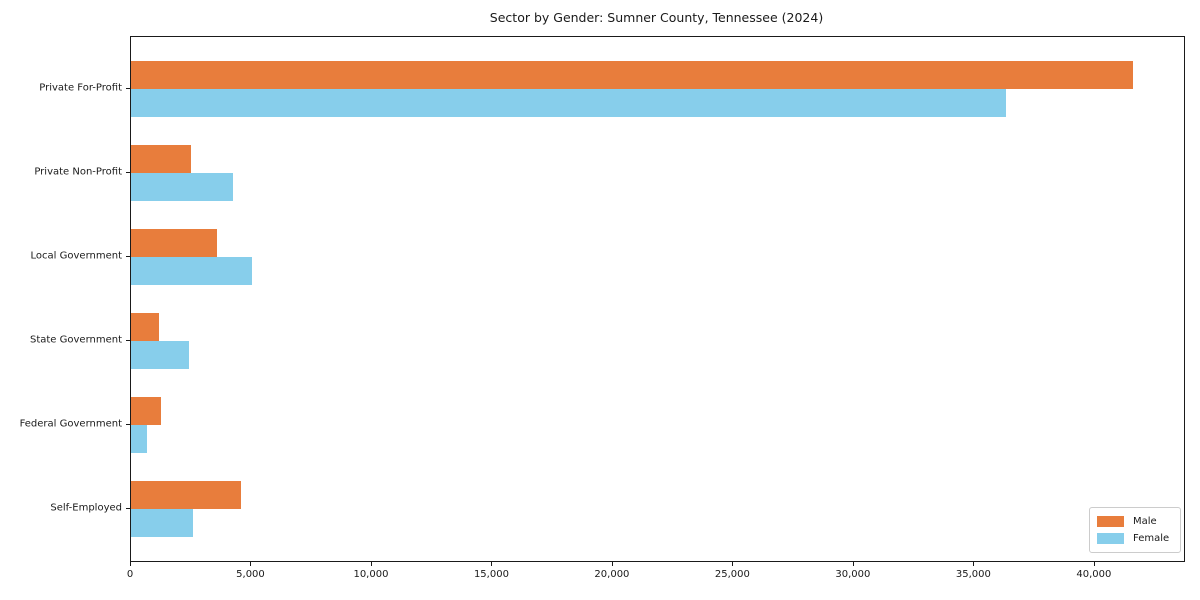 Image resolution: width=1200 pixels, height=600 pixels. What do you see at coordinates (853, 574) in the screenshot?
I see `xticklabel-30000: 30,000` at bounding box center [853, 574].